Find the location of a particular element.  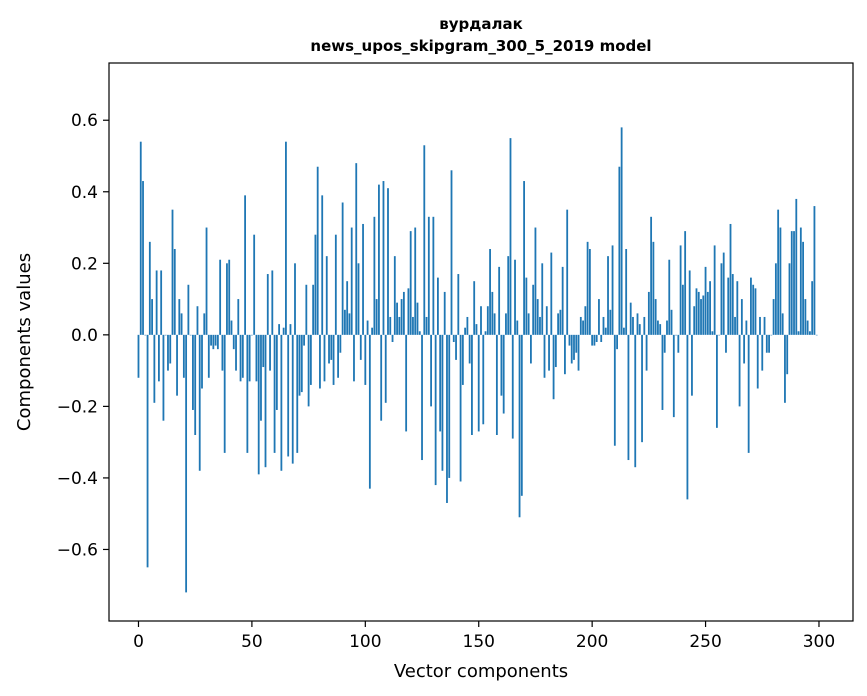

y-tick-label: 0.6 is located at coordinates (84, 121).